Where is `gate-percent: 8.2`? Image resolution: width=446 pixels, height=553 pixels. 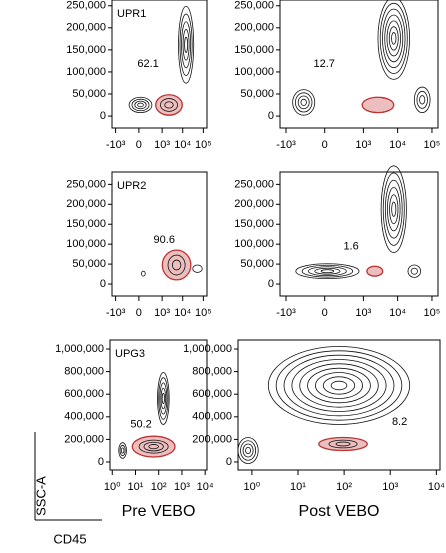 gate-percent: 8.2 is located at coordinates (399, 422).